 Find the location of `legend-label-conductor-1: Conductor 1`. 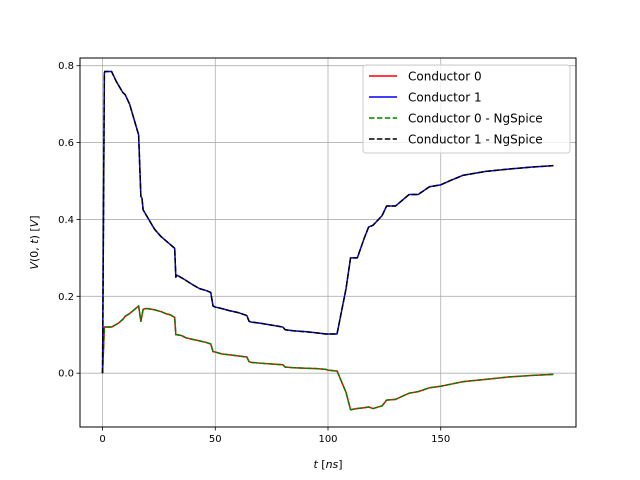

legend-label-conductor-1: Conductor 1 is located at coordinates (445, 97).